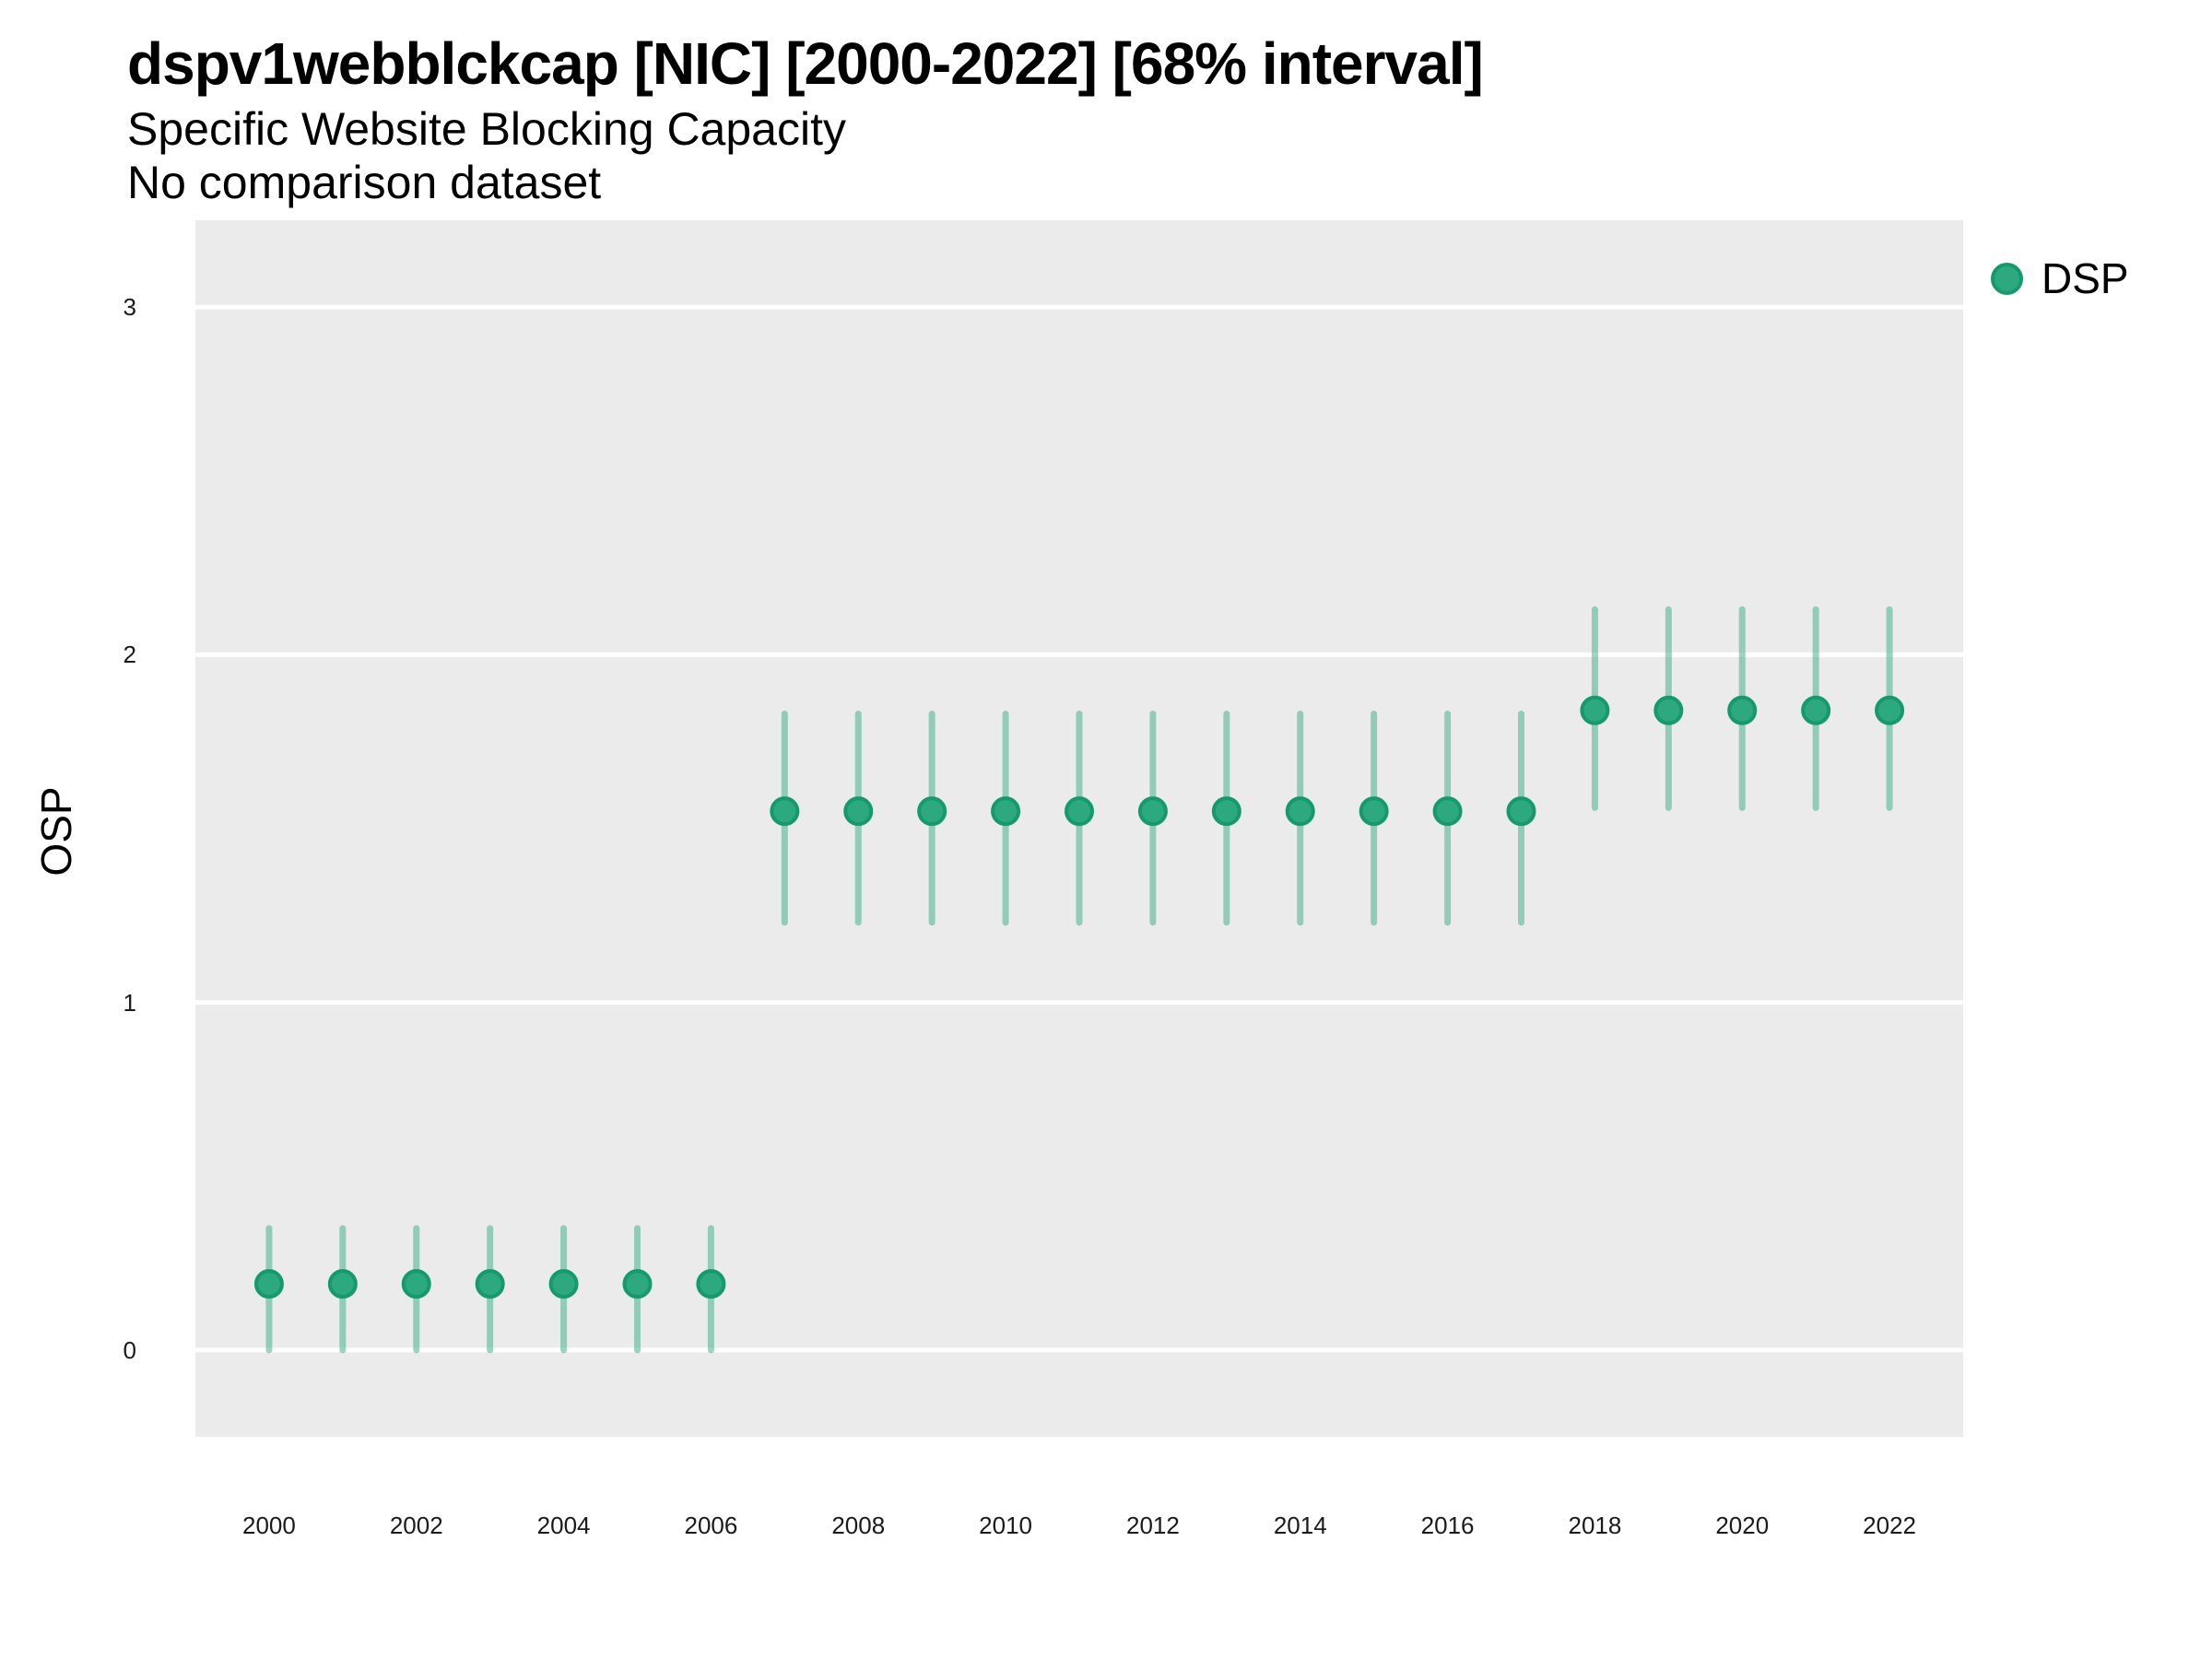 This screenshot has width=2212, height=1659. Describe the element at coordinates (637, 1284) in the screenshot. I see `point-2005` at that location.